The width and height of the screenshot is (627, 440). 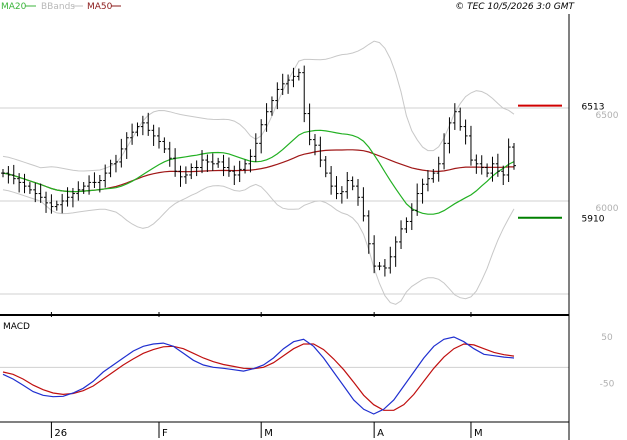 What do you see at coordinates (58, 7) in the screenshot?
I see `legend-bbands: BBands` at bounding box center [58, 7].